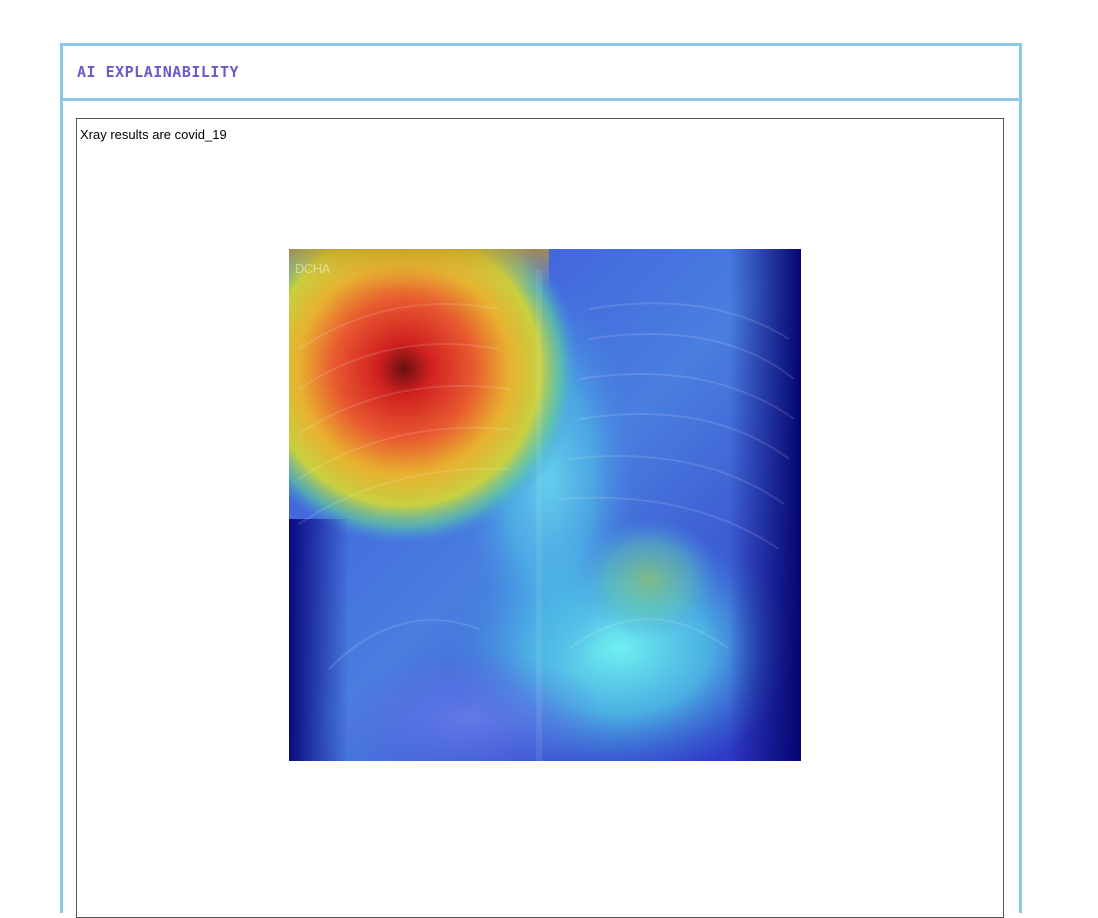 The width and height of the screenshot is (1098, 918). Describe the element at coordinates (541, 73) in the screenshot. I see `panel-header: AI EXPLAINABILITY` at that location.